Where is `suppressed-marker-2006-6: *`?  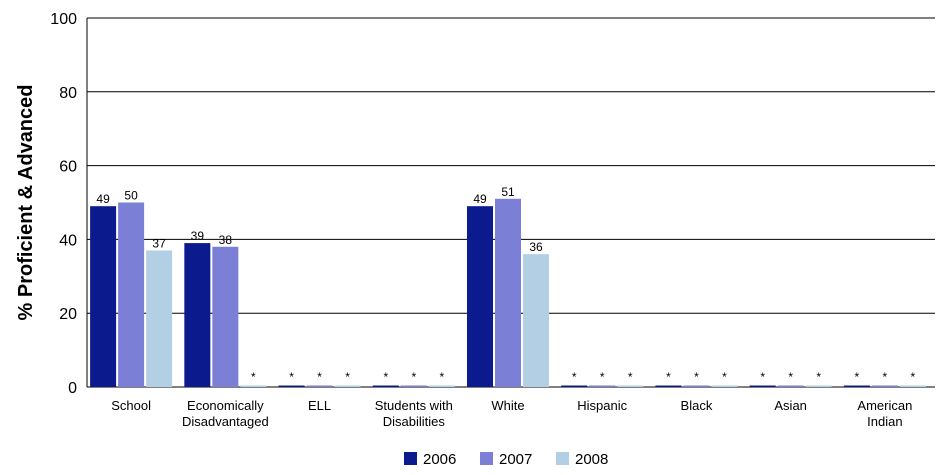
suppressed-marker-2006-6: * is located at coordinates (668, 377).